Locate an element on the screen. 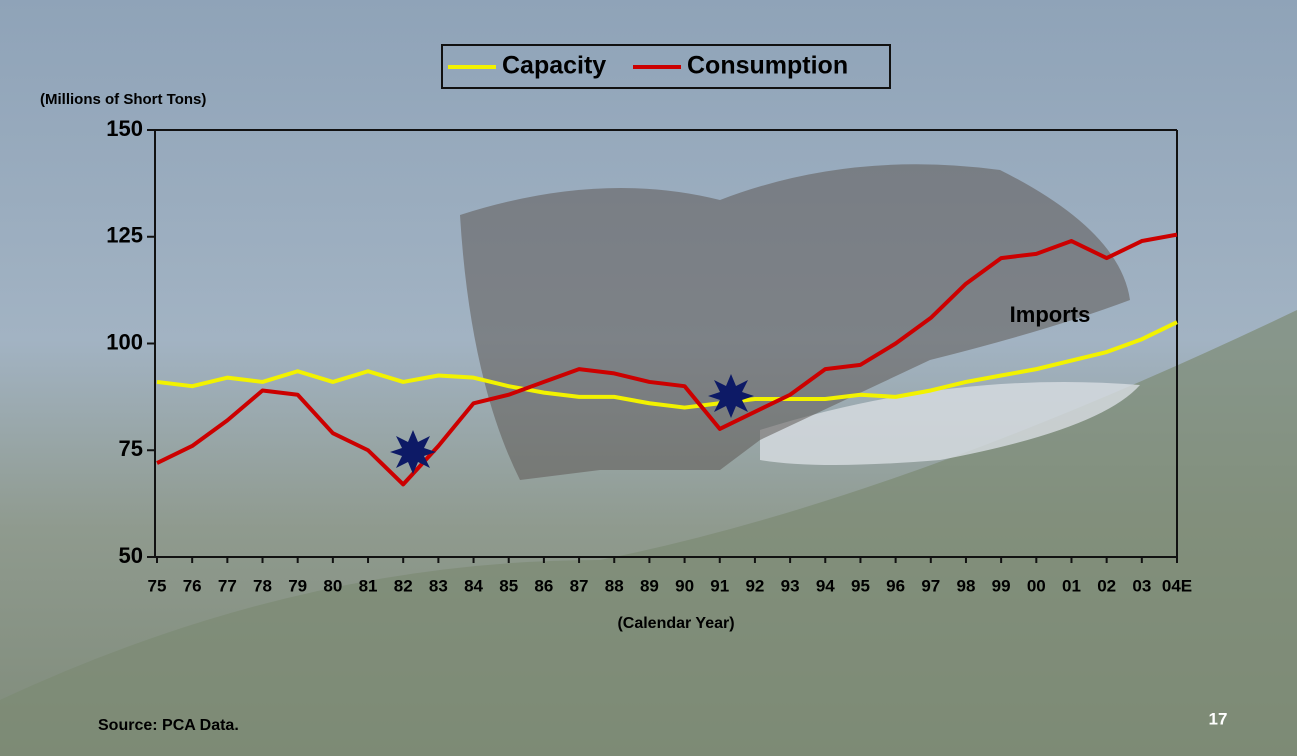 This screenshot has height=756, width=1297. x-tick-label: 03 is located at coordinates (1141, 585).